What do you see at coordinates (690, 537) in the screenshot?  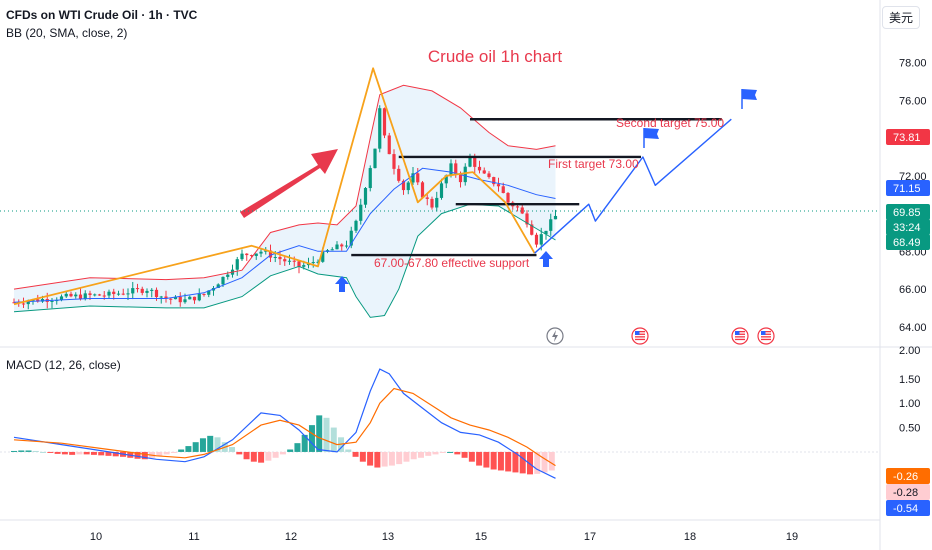 I see `time-tick-label: 18` at bounding box center [690, 537].